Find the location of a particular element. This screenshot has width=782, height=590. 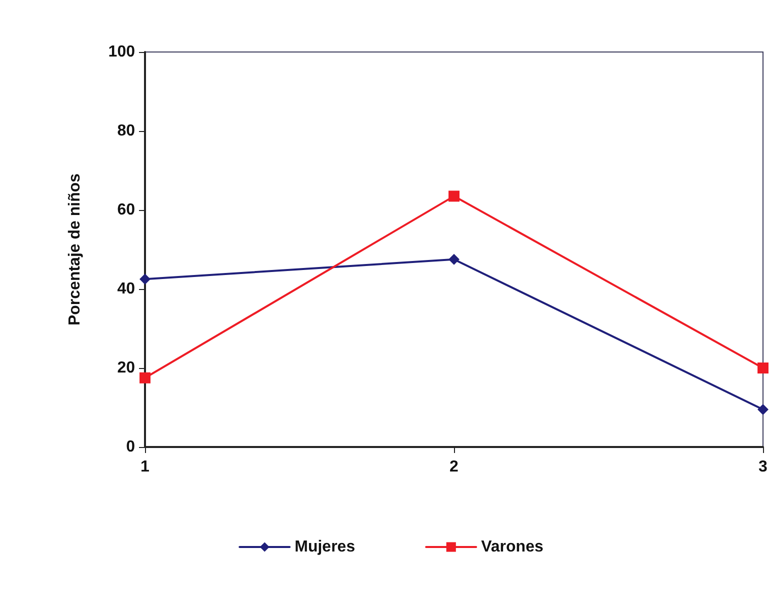

y-tick-label: 20 is located at coordinates (126, 368).